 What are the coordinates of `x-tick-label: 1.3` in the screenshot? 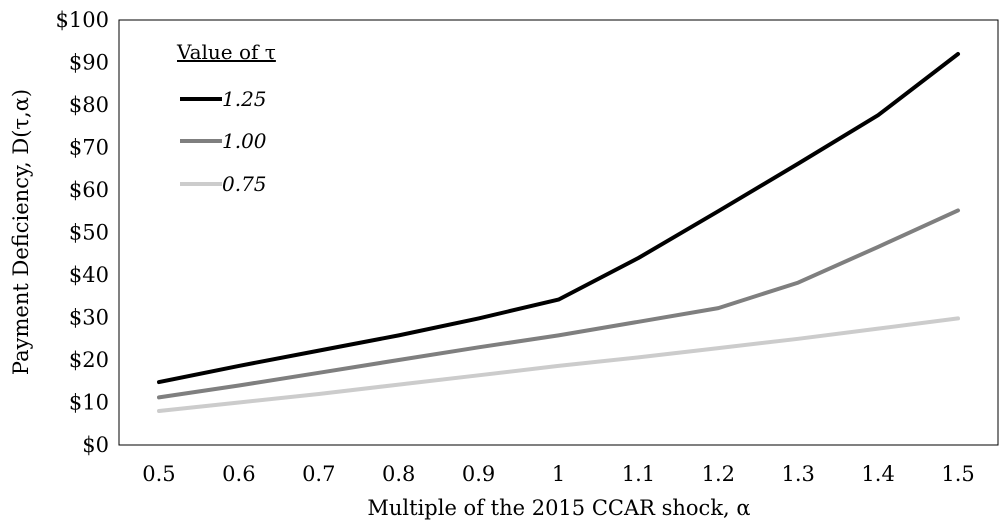 It's located at (798, 474).